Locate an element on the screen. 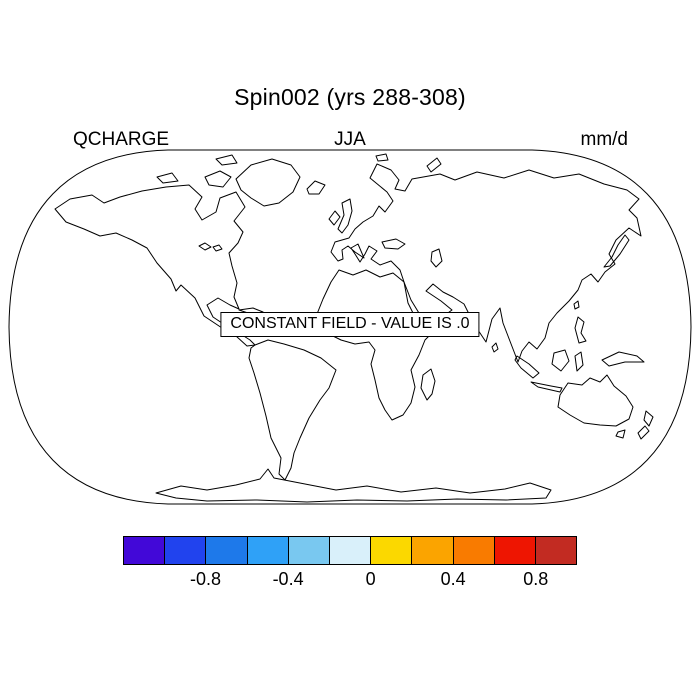 This screenshot has width=700, height=700. coastline-antarctica is located at coordinates (353, 485).